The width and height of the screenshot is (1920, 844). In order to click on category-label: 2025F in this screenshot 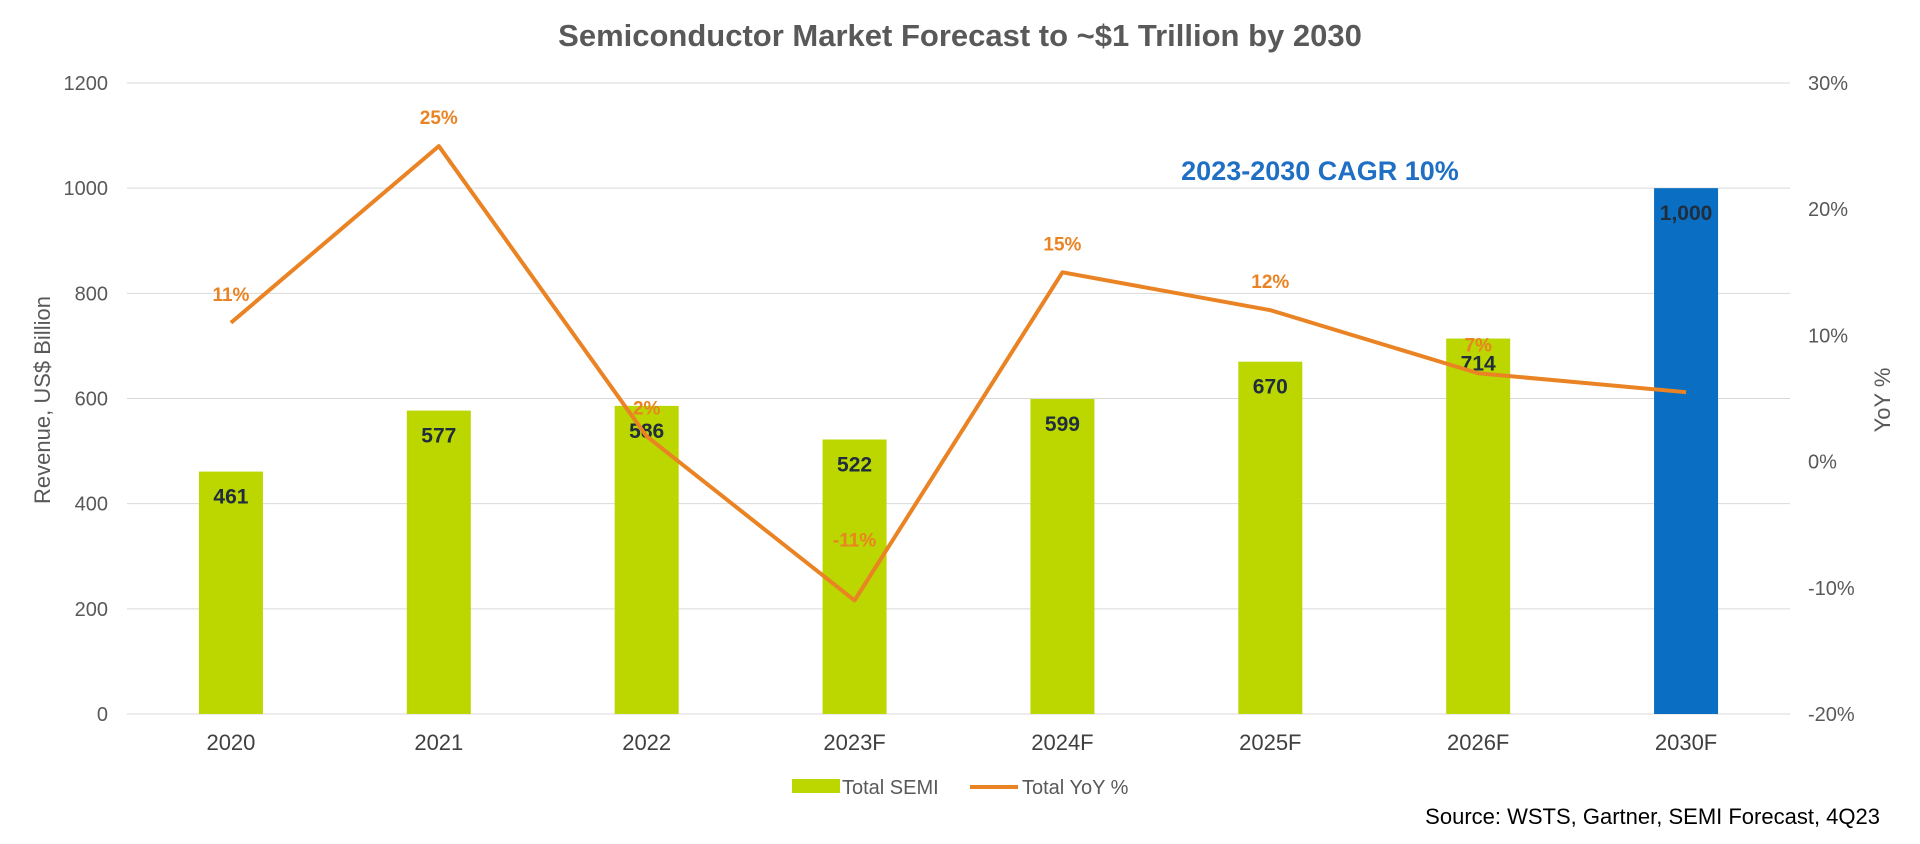, I will do `click(1270, 742)`.